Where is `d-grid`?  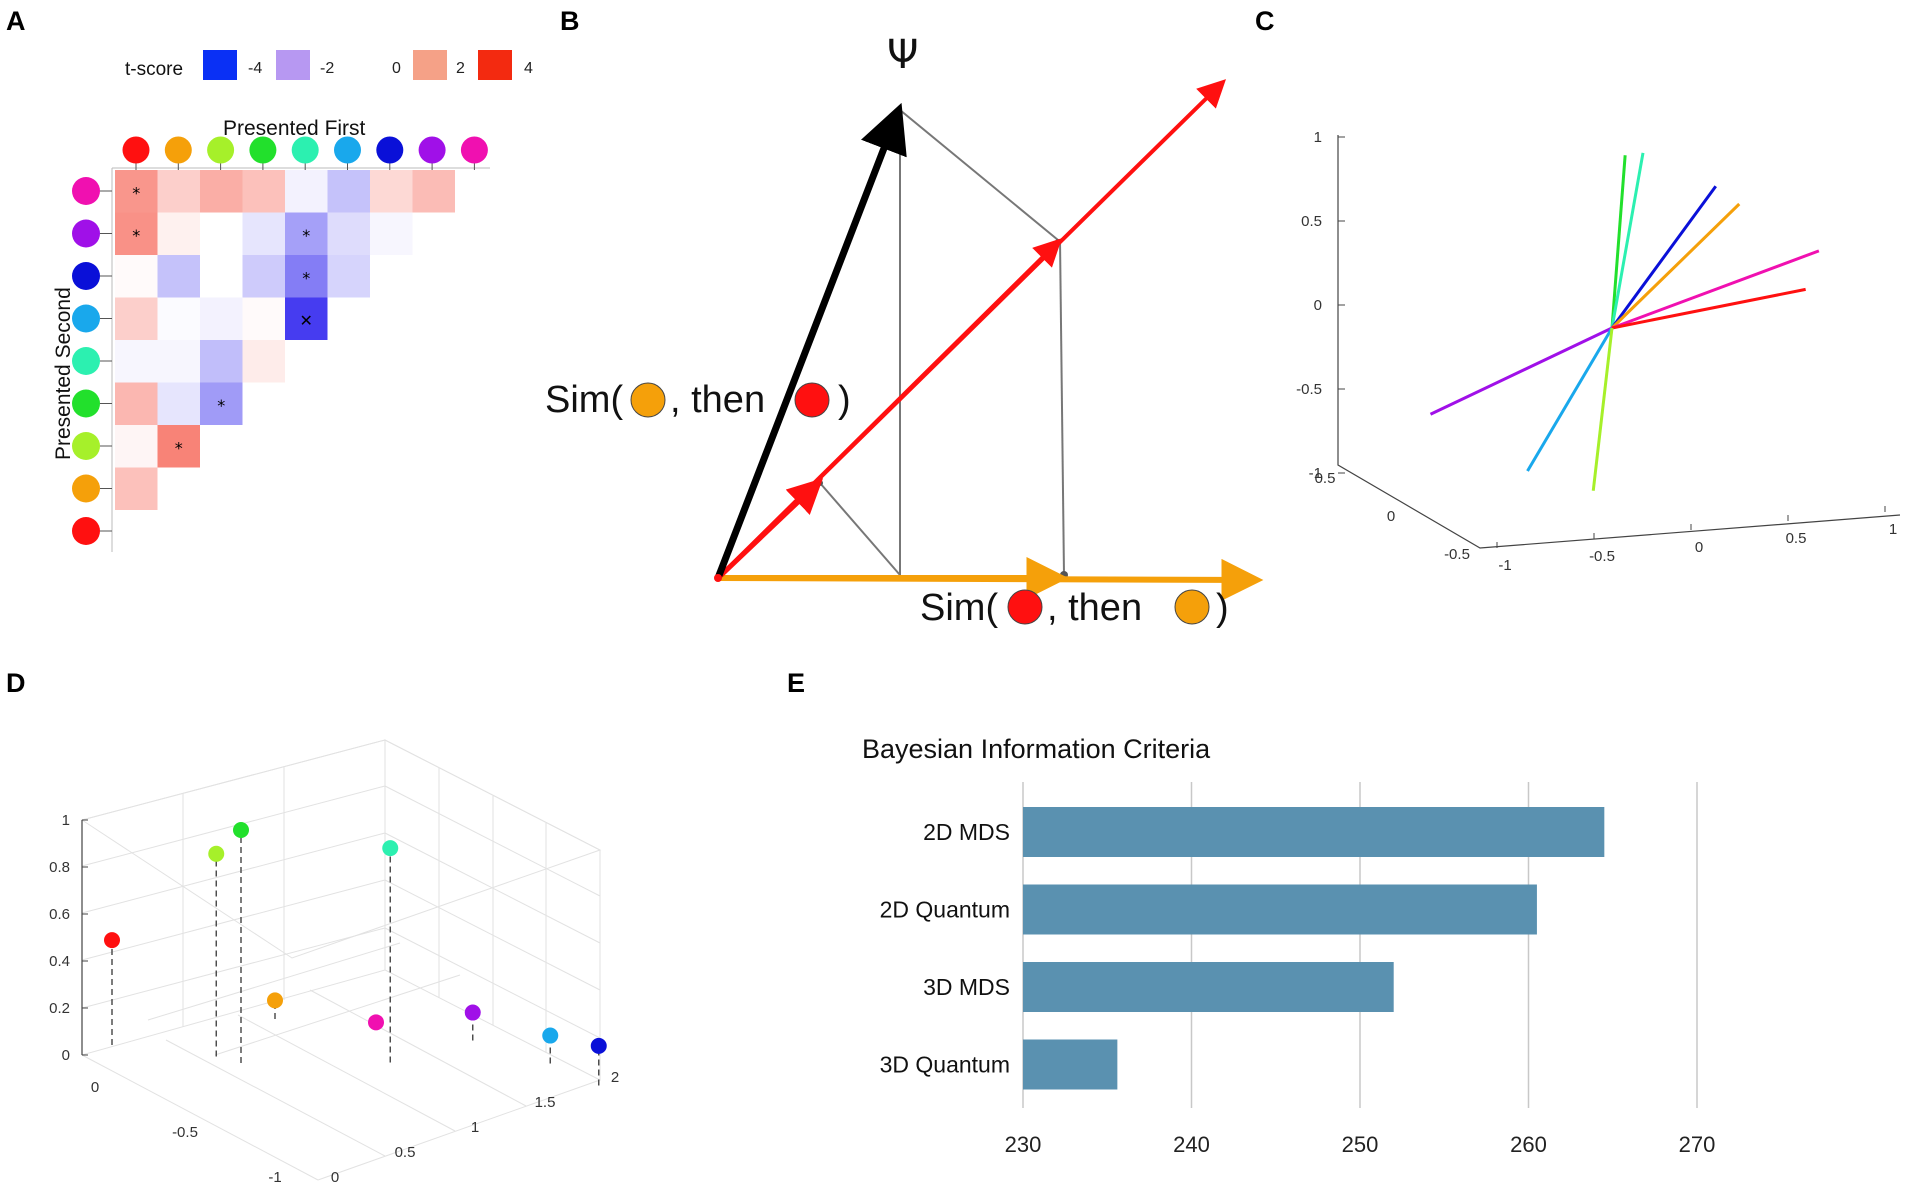
d-grid is located at coordinates (341, 960).